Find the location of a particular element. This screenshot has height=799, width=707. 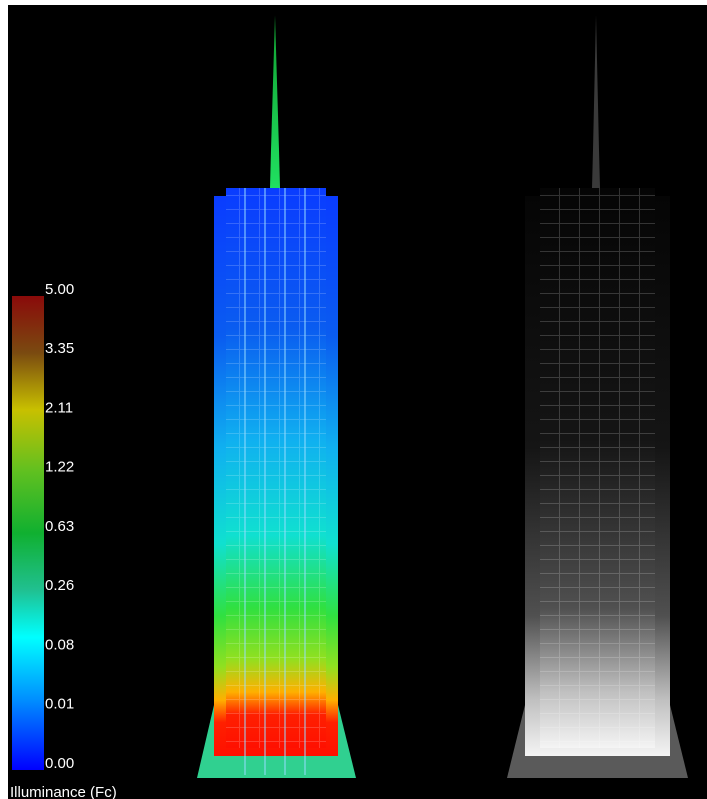

color-scale is located at coordinates (28, 533).